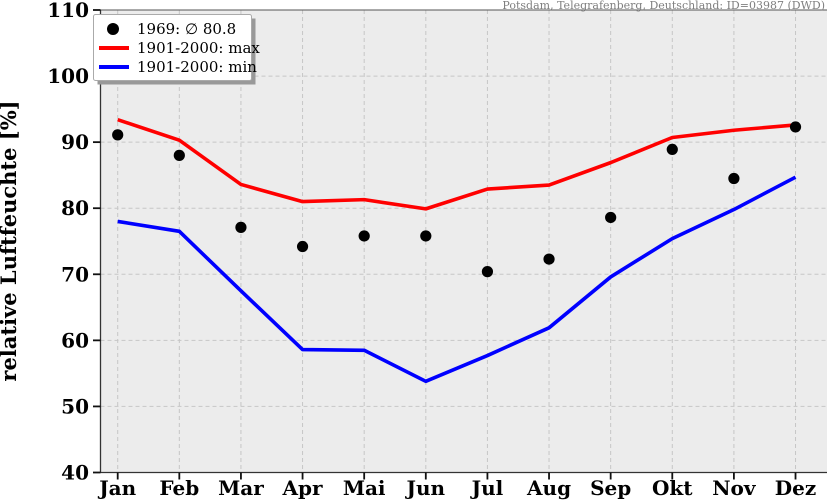 Image resolution: width=827 pixels, height=502 pixels. What do you see at coordinates (487, 488) in the screenshot?
I see `x-tick-label: Jul` at bounding box center [487, 488].